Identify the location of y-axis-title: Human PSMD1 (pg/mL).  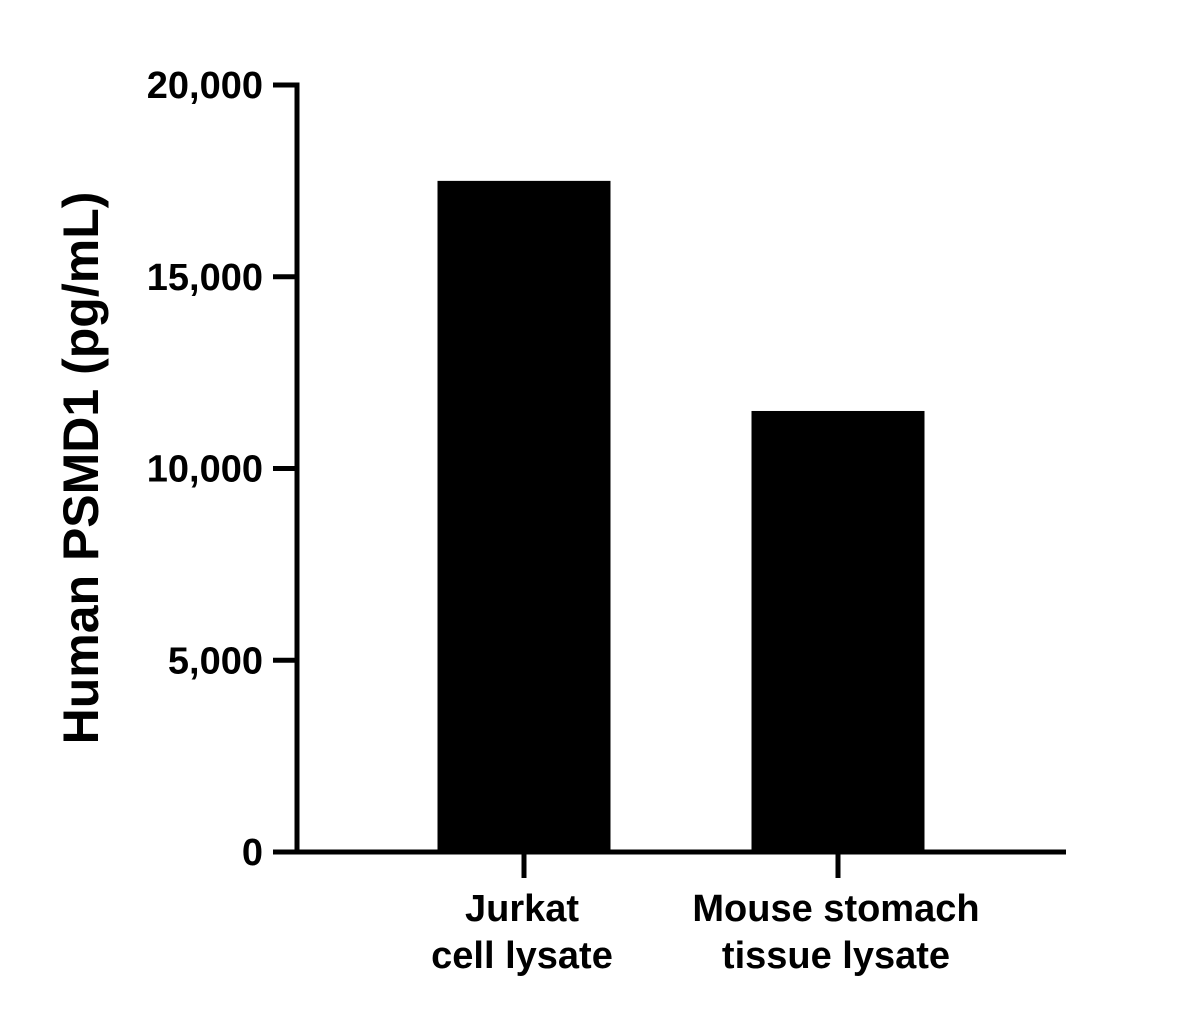
(81, 468).